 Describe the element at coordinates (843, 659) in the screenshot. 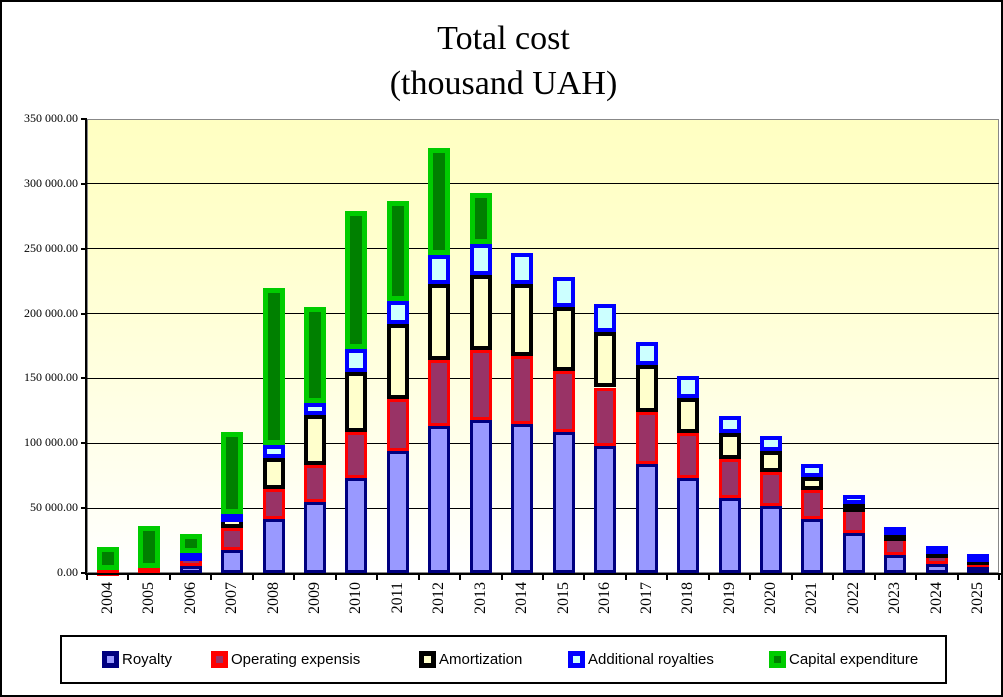

I see `legend-item-capital-expenditure: Capital expenditure` at that location.